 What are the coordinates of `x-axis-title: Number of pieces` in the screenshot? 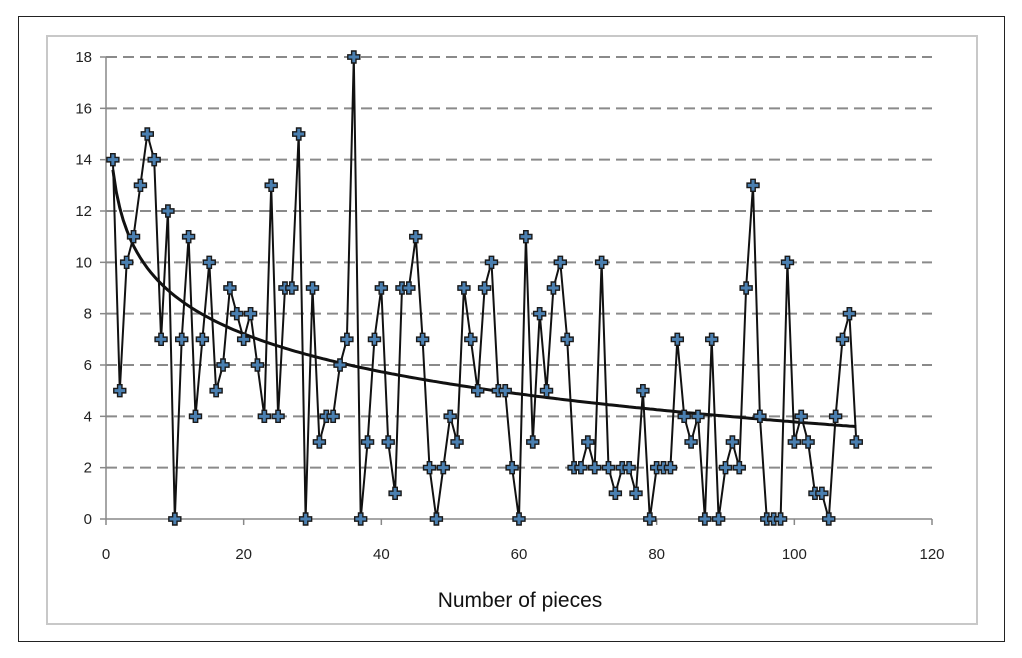 It's located at (520, 600).